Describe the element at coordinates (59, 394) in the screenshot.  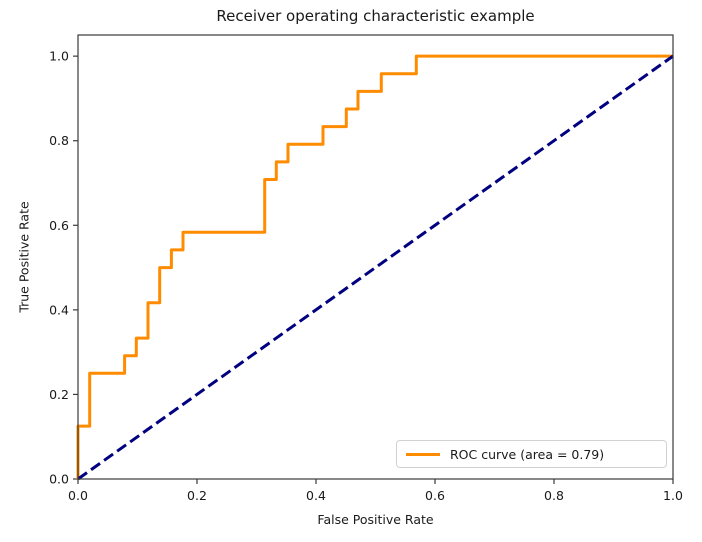
I see `y-tick-label: 0.2` at that location.